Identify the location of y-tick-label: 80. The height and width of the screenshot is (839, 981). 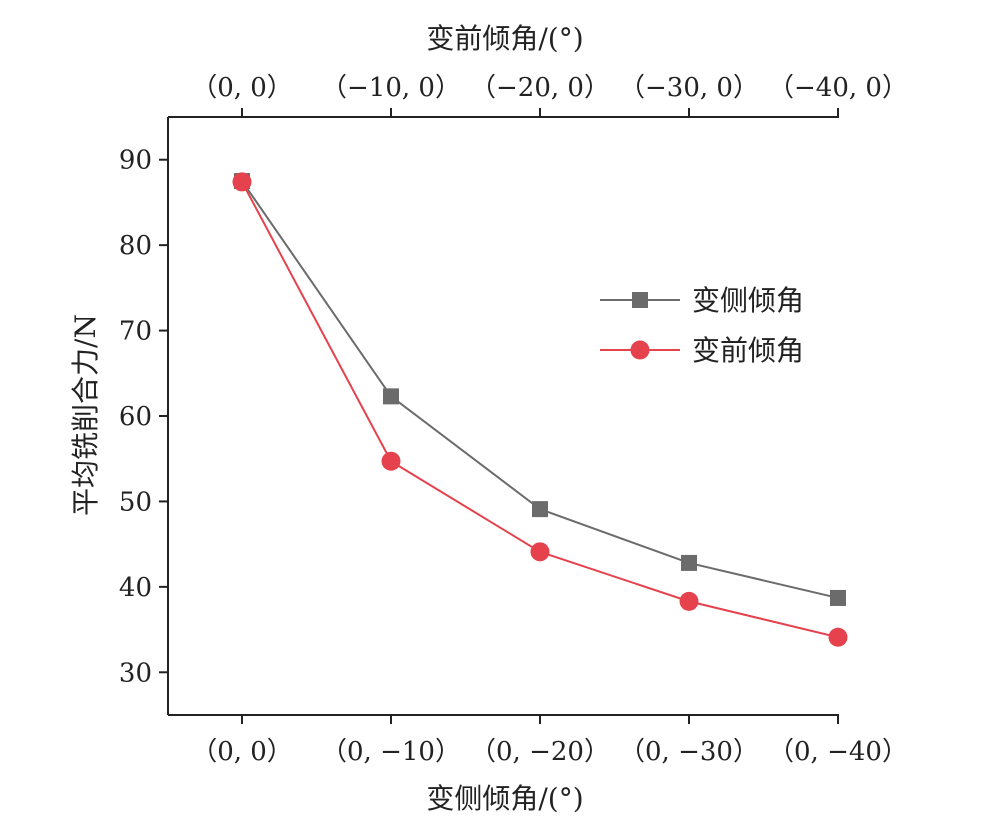
(135, 246).